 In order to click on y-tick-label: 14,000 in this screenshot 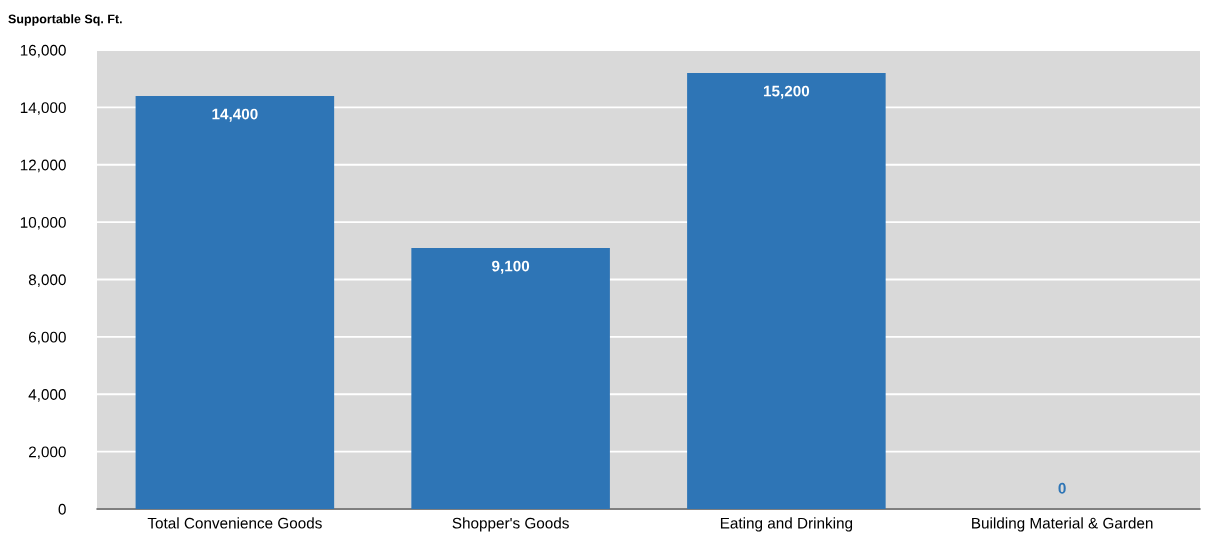, I will do `click(43, 108)`.